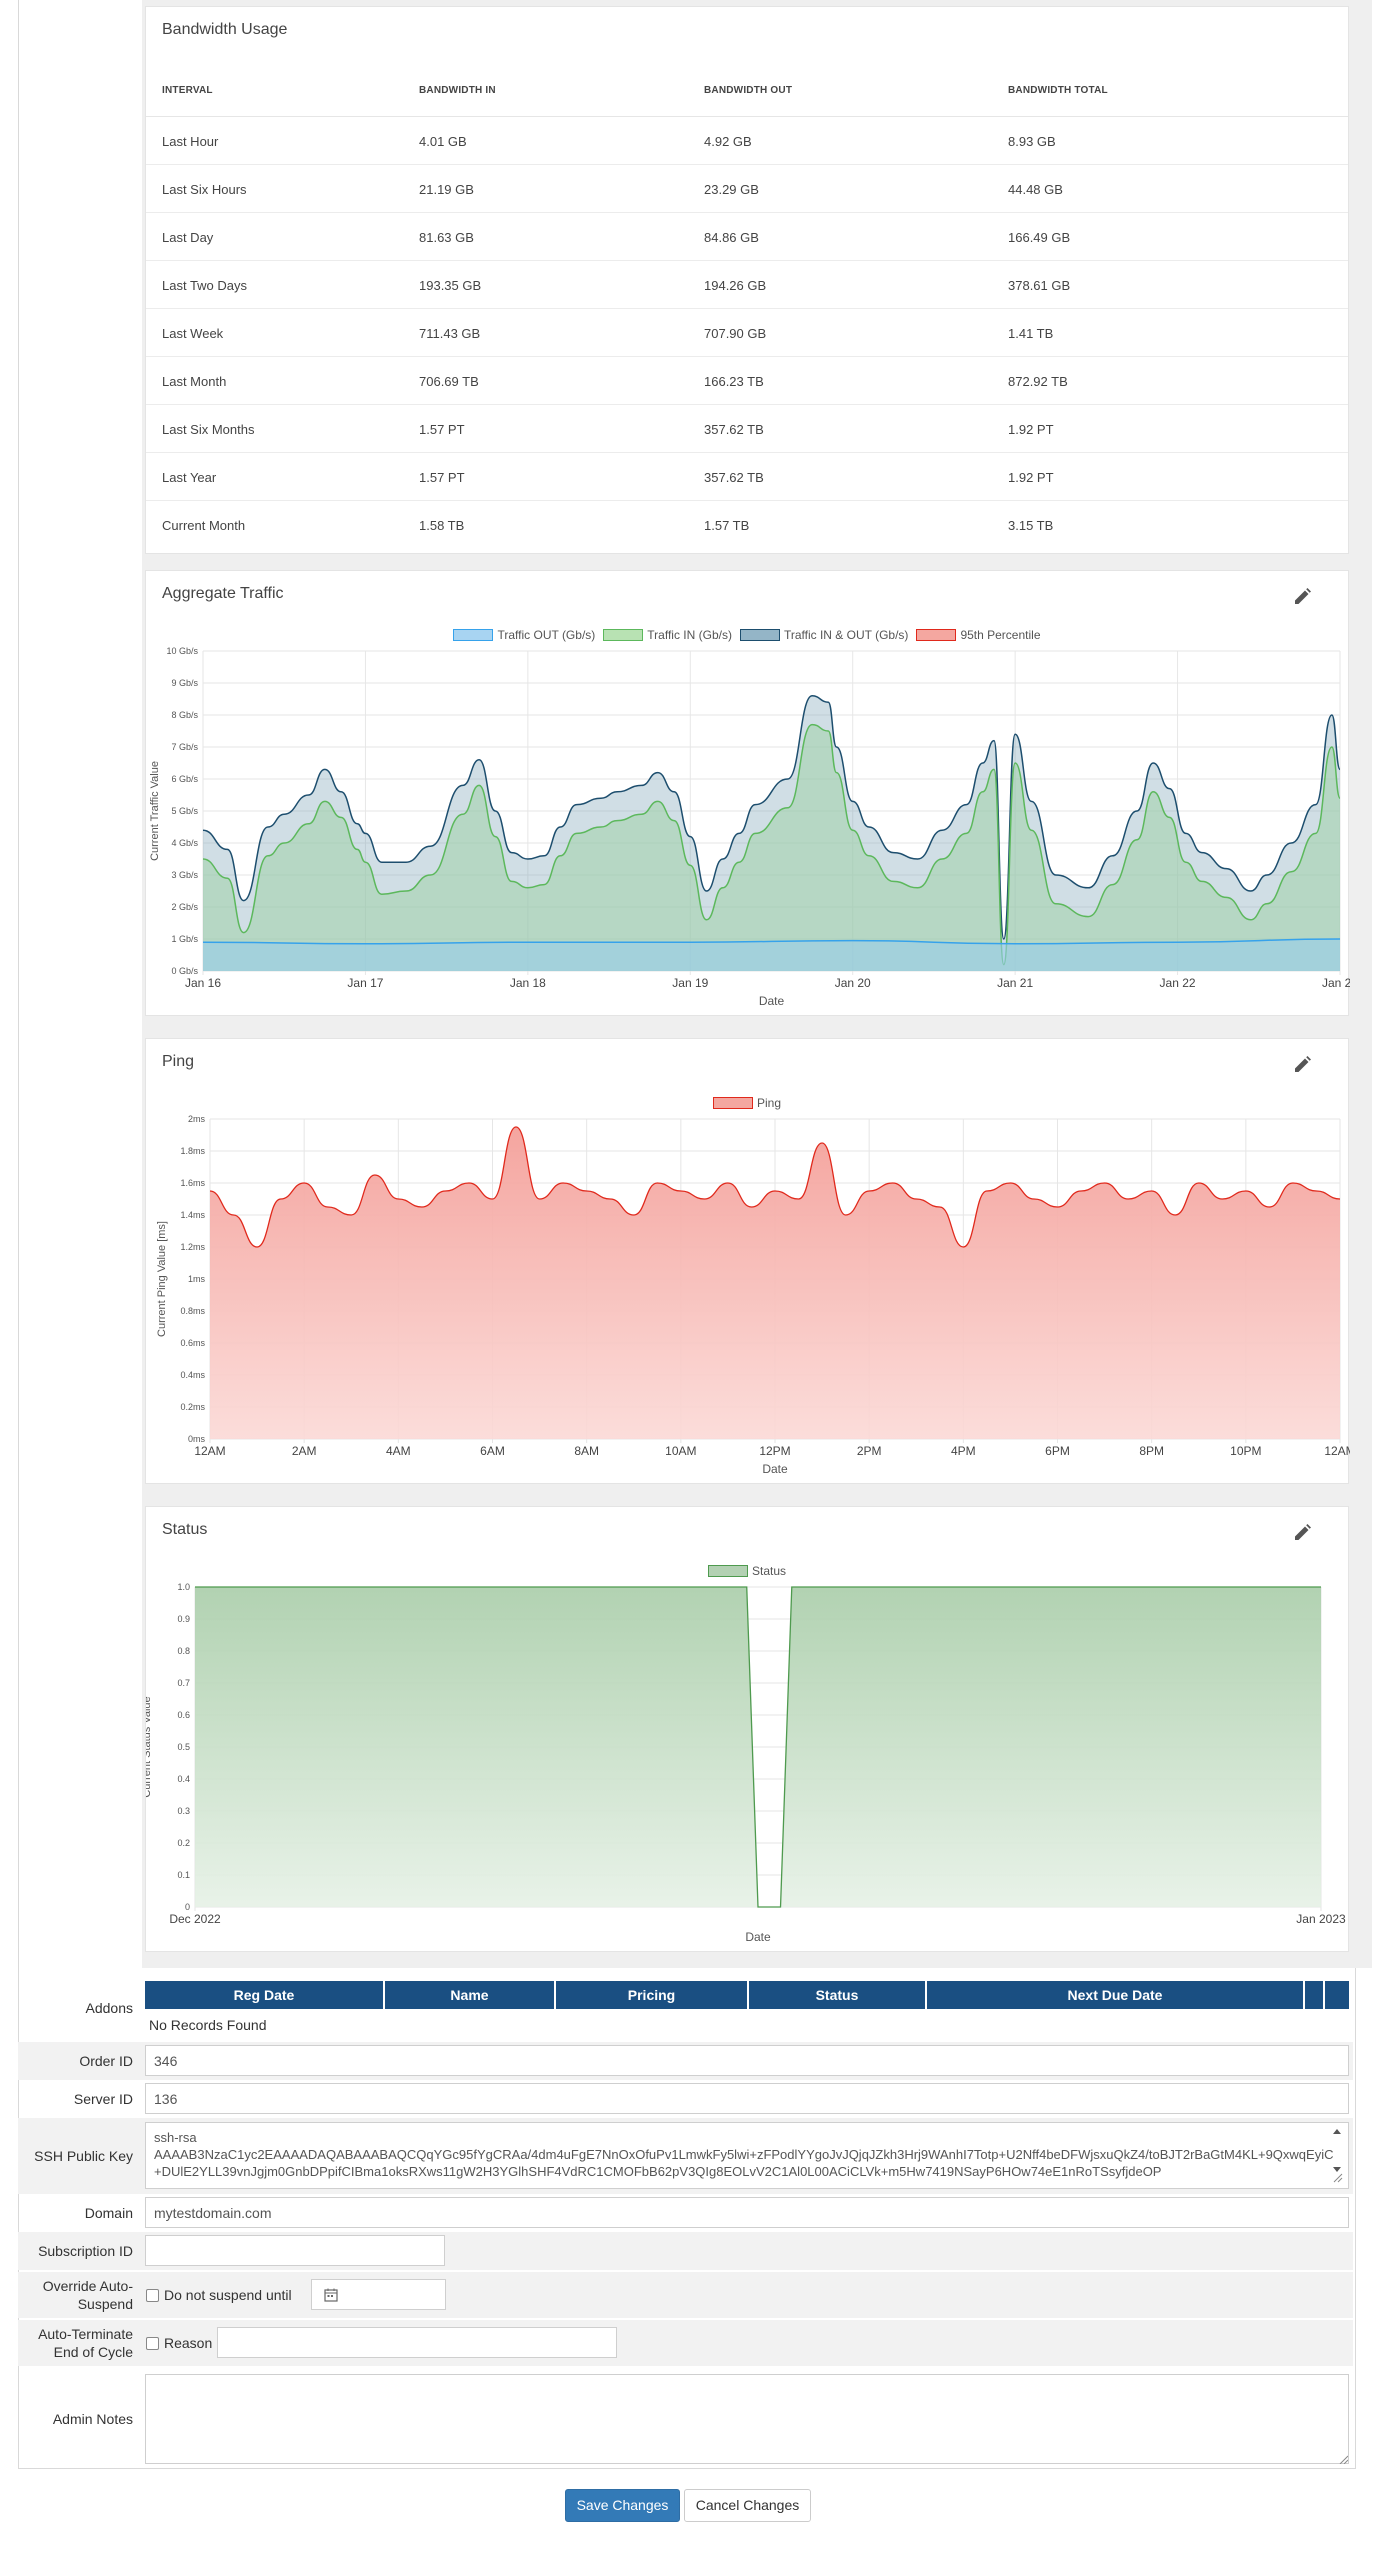  What do you see at coordinates (1116, 1995) in the screenshot?
I see `column-header: Next Due Date` at bounding box center [1116, 1995].